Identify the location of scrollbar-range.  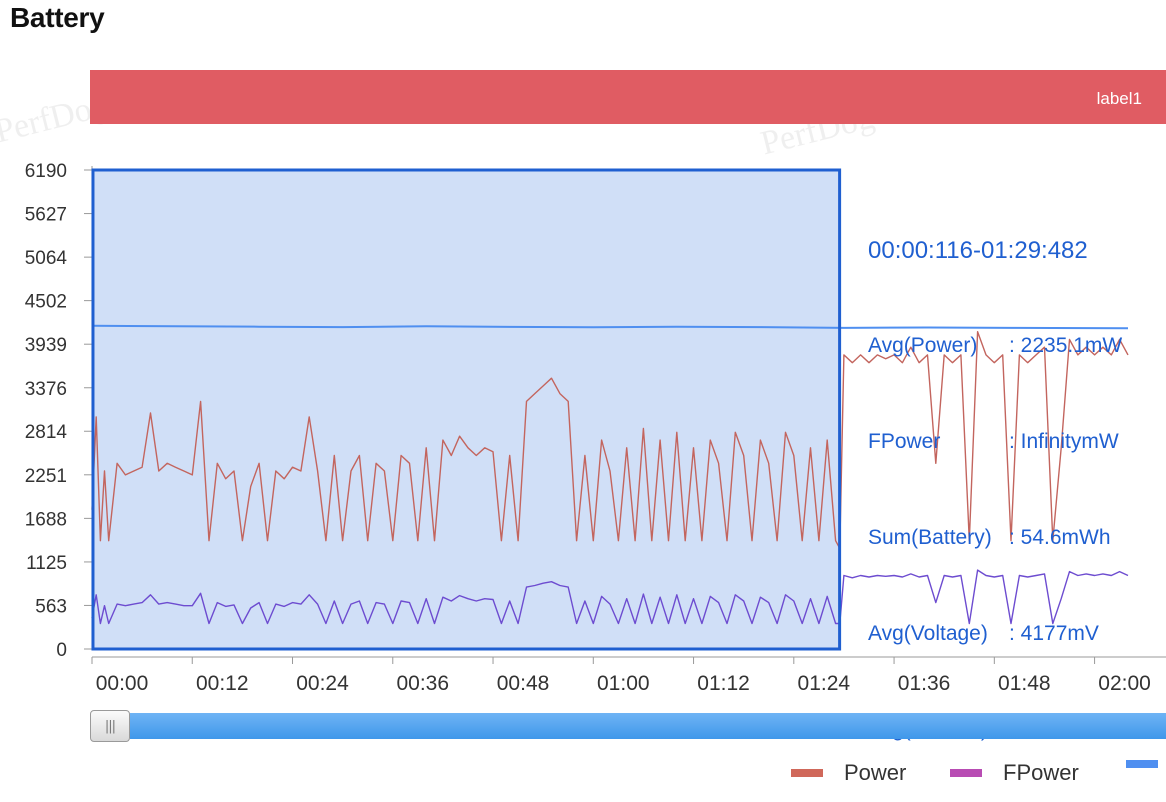
(648, 726).